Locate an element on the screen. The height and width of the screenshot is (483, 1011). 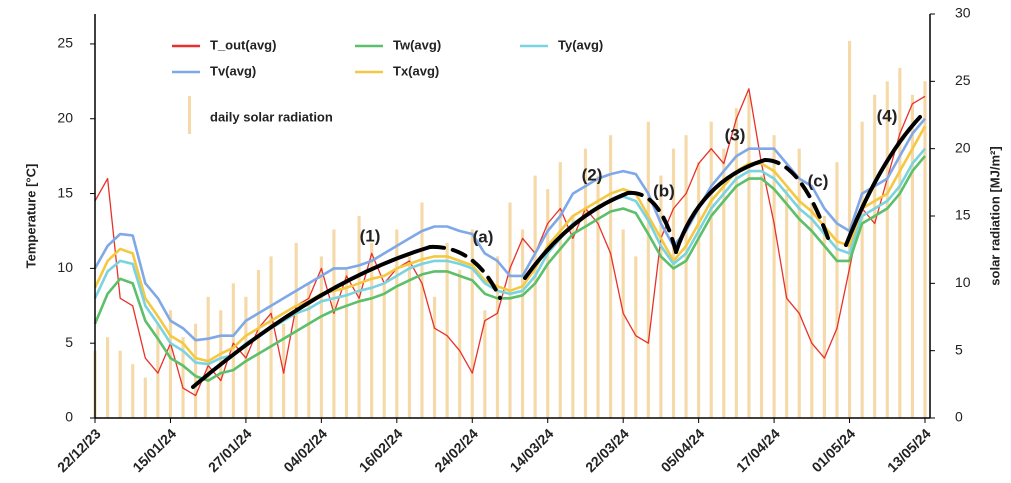
x-tick-label: 05/04/24 is located at coordinates (683, 450).